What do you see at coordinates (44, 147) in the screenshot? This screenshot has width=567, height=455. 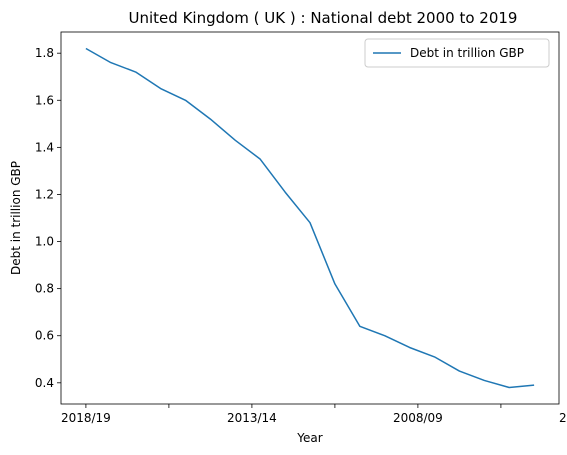 I see `y-tick-label: 1.4` at bounding box center [44, 147].